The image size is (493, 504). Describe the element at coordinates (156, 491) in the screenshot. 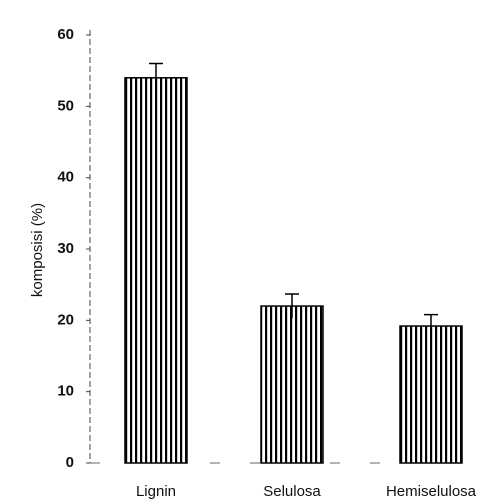

I see `x-tick-label: Lignin` at that location.